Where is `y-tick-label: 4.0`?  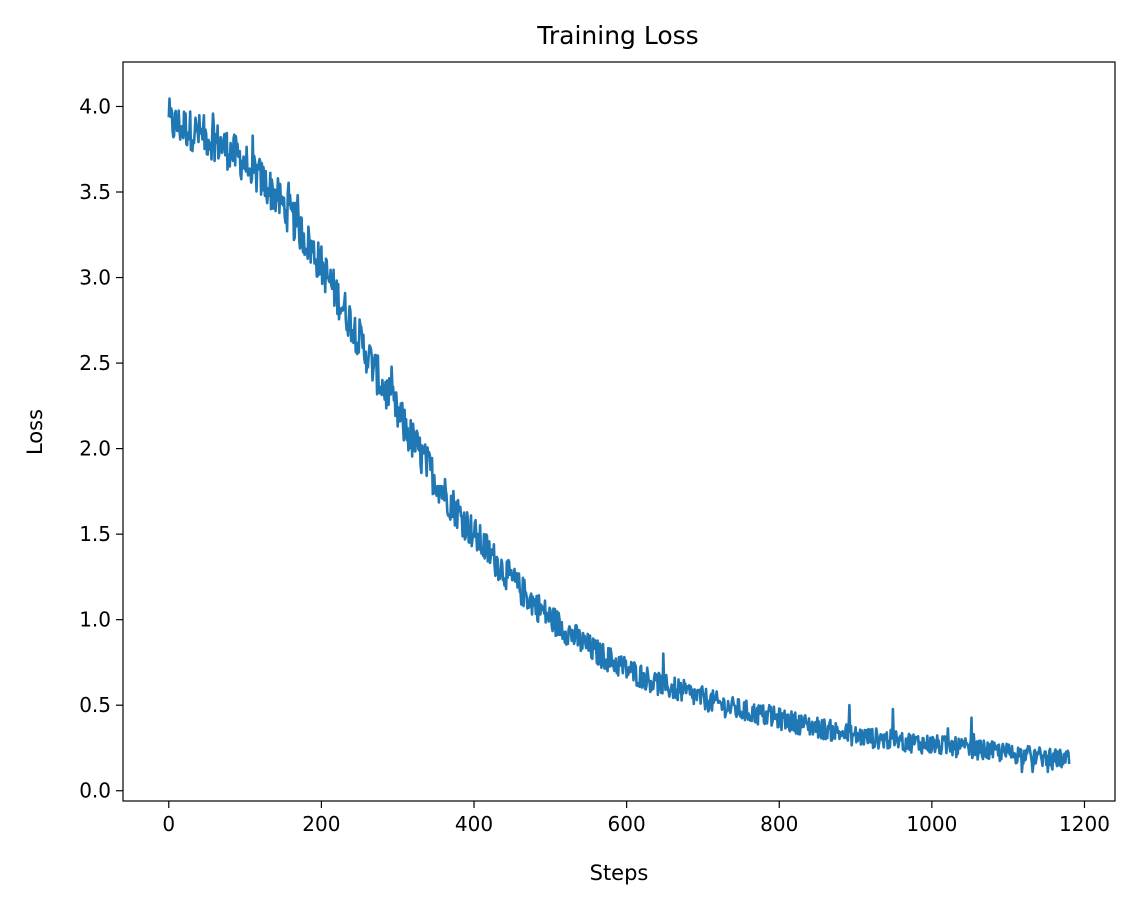 y-tick-label: 4.0 is located at coordinates (95, 106).